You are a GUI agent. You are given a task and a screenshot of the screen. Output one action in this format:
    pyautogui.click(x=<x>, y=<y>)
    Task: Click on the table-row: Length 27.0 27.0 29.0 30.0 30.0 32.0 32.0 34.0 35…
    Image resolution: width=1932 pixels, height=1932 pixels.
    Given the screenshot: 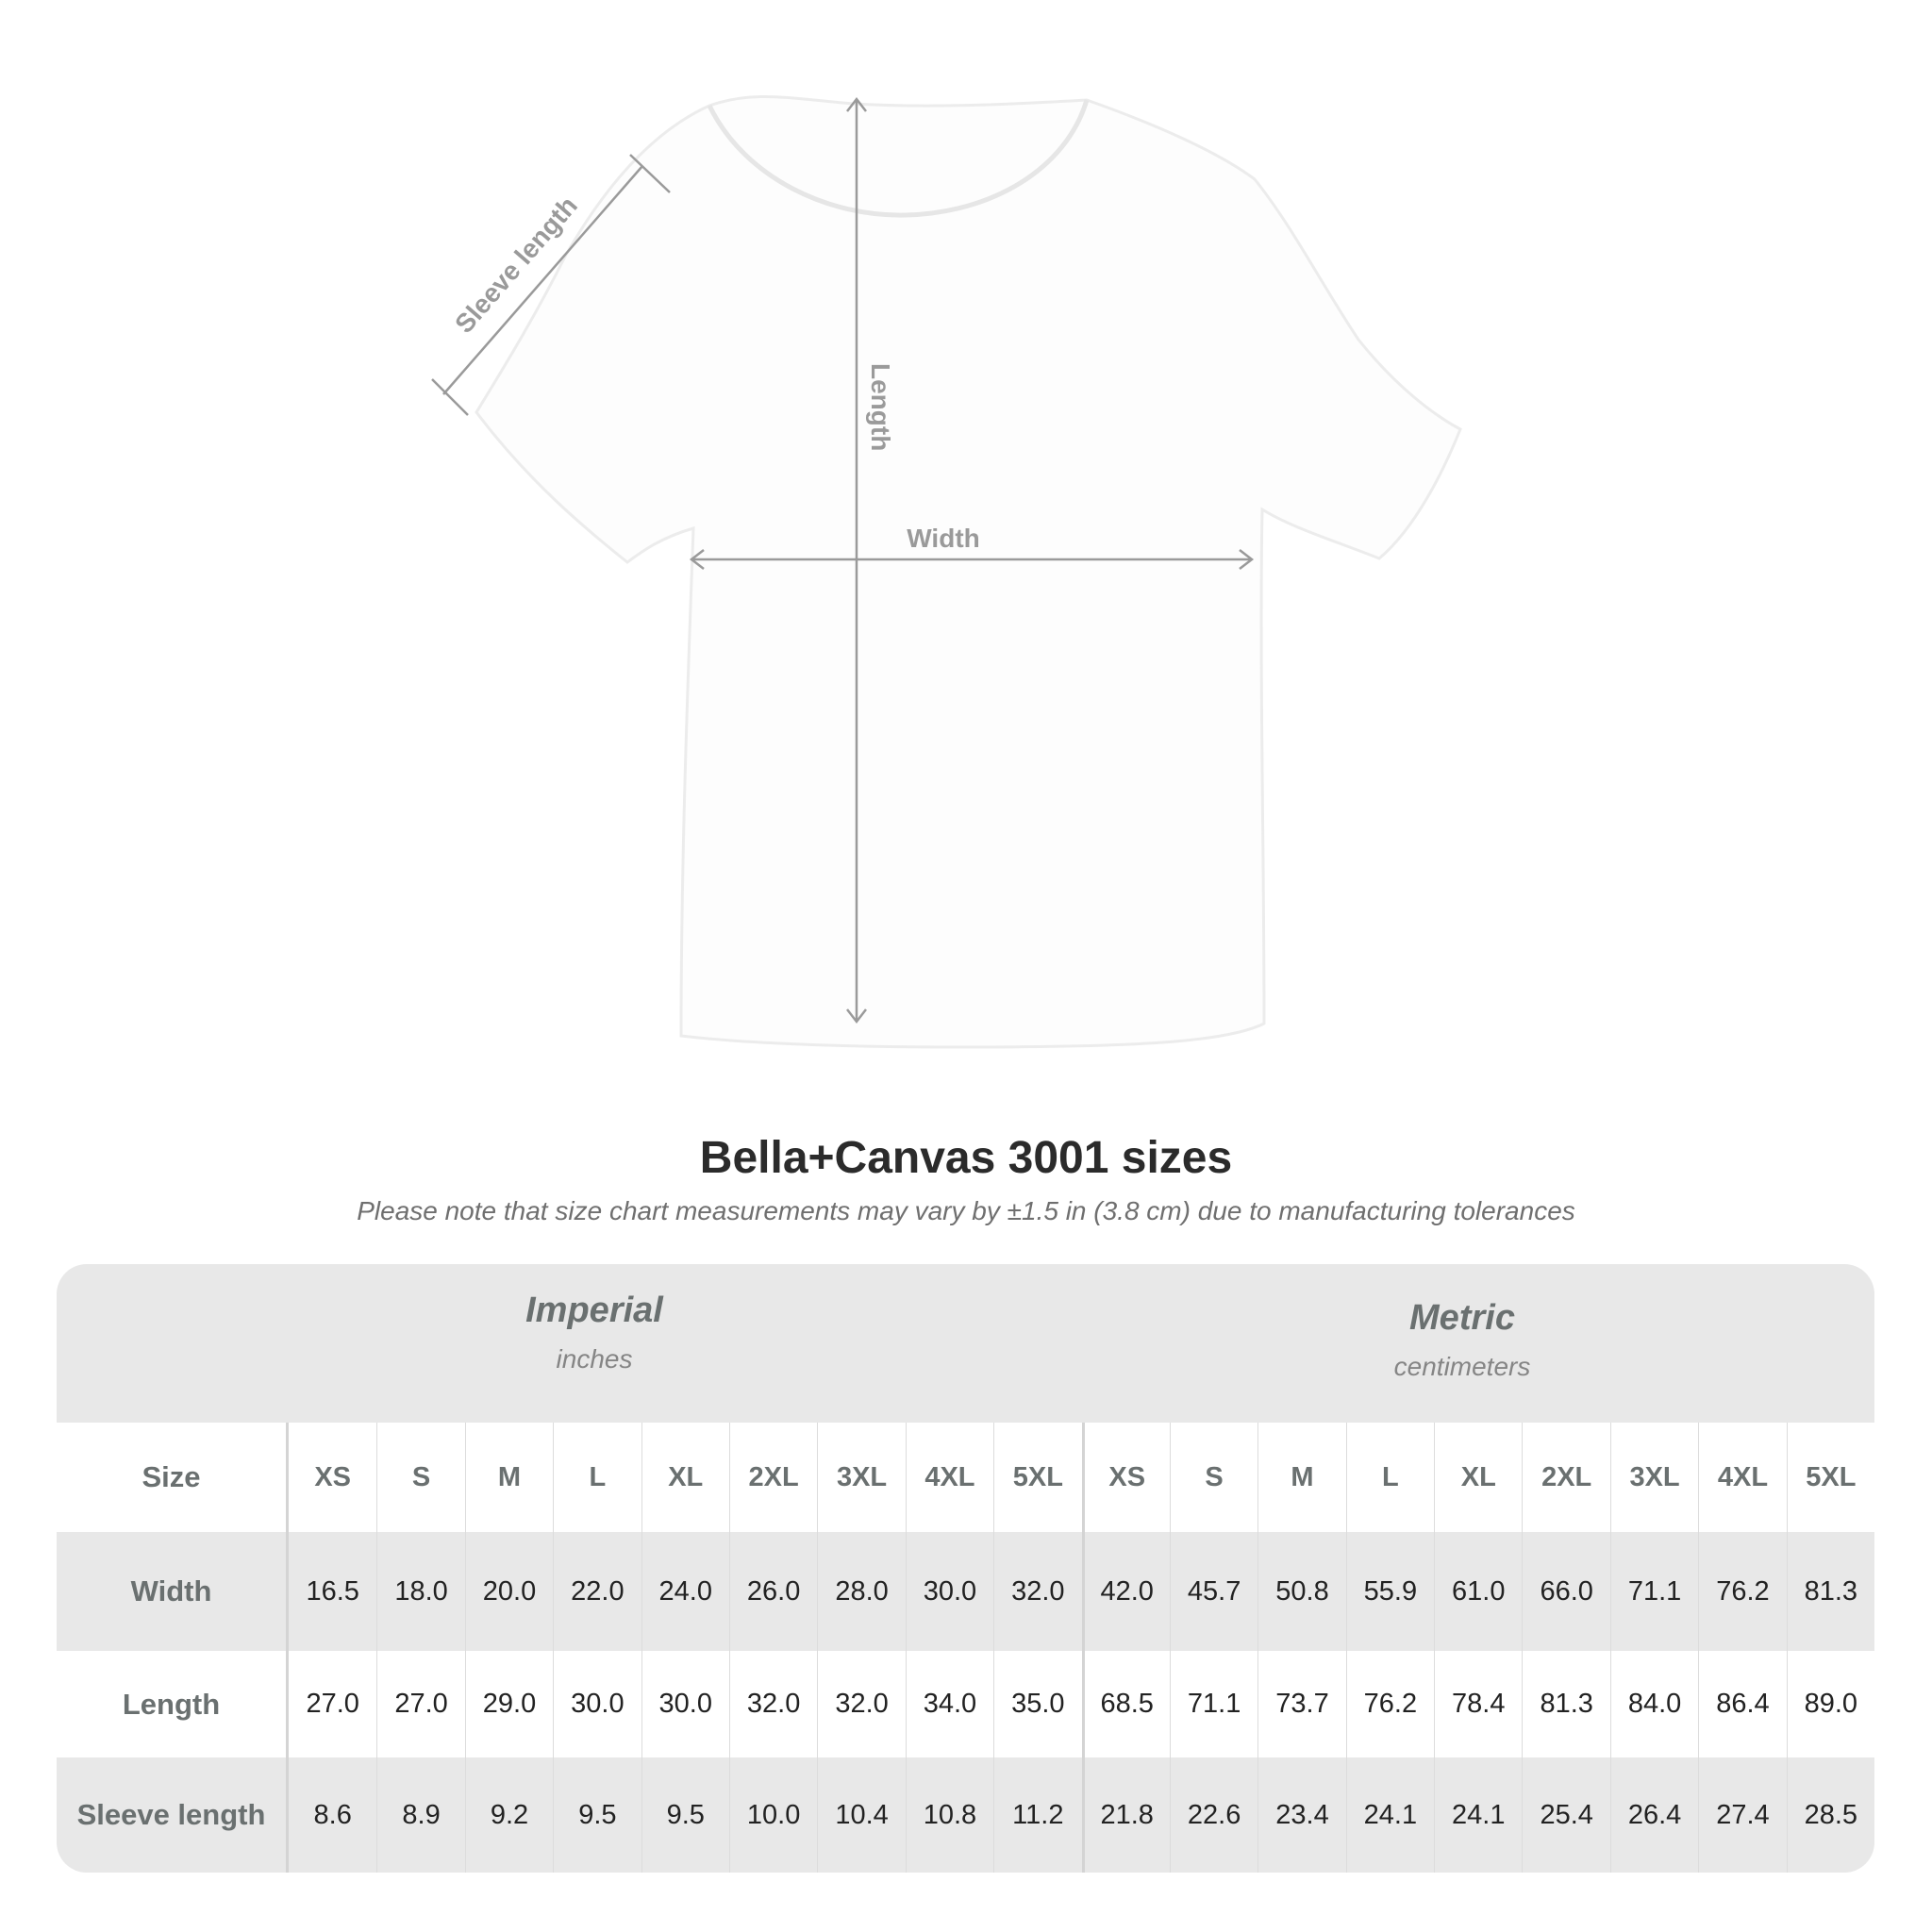 What is the action you would take?
    pyautogui.click(x=965, y=1704)
    